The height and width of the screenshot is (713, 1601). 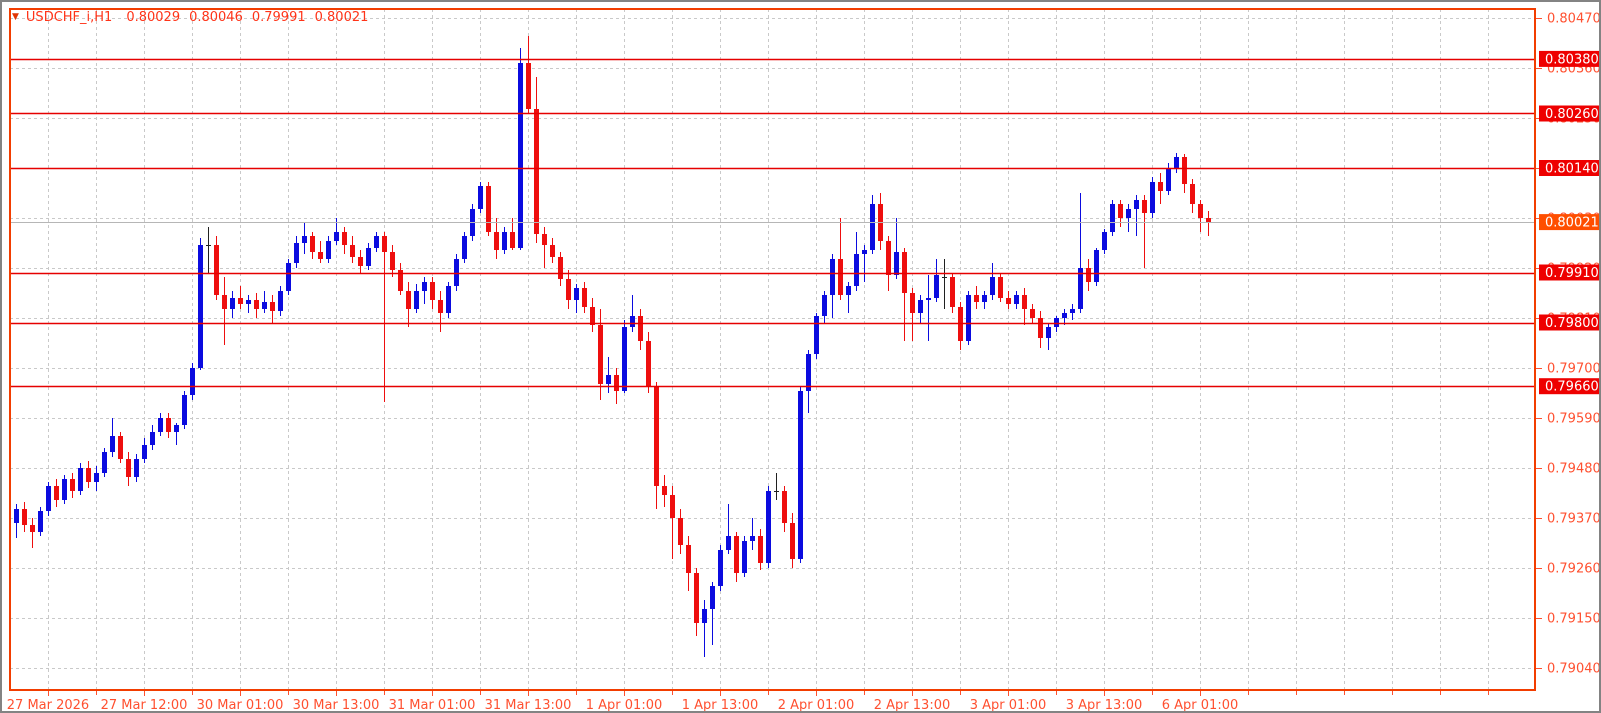 I want to click on time-axis-label: 1 Apr 13:00, so click(x=720, y=705).